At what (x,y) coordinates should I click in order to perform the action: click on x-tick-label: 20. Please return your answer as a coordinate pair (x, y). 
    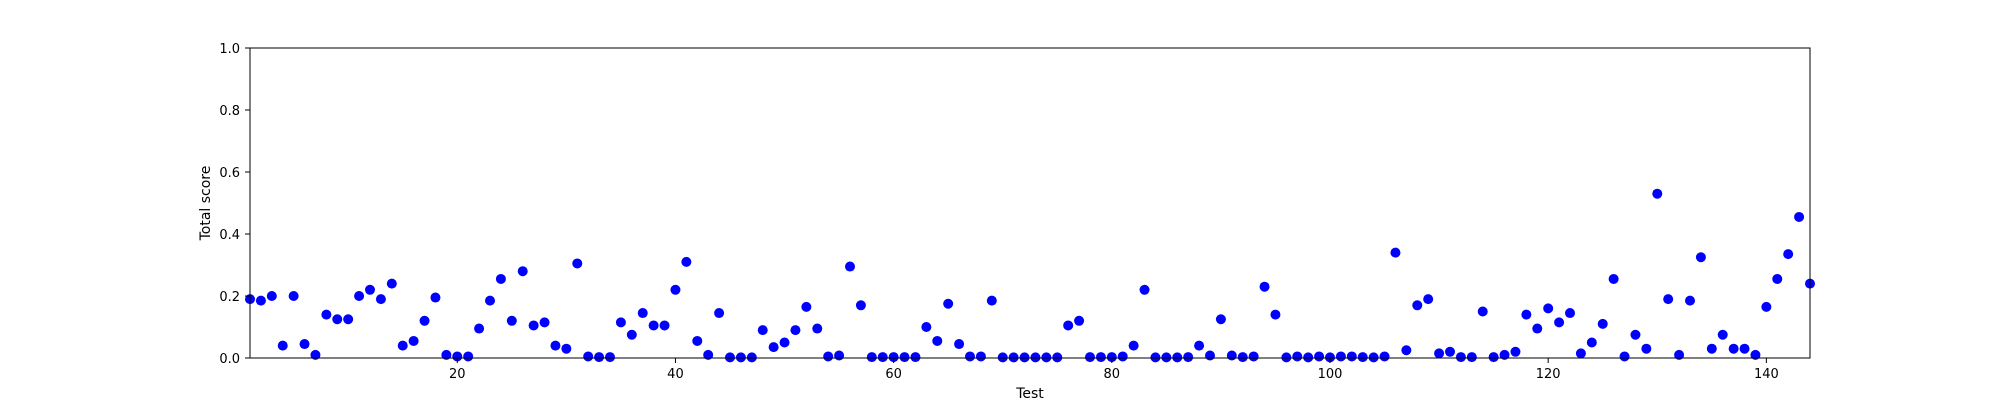
    Looking at the image, I should click on (457, 374).